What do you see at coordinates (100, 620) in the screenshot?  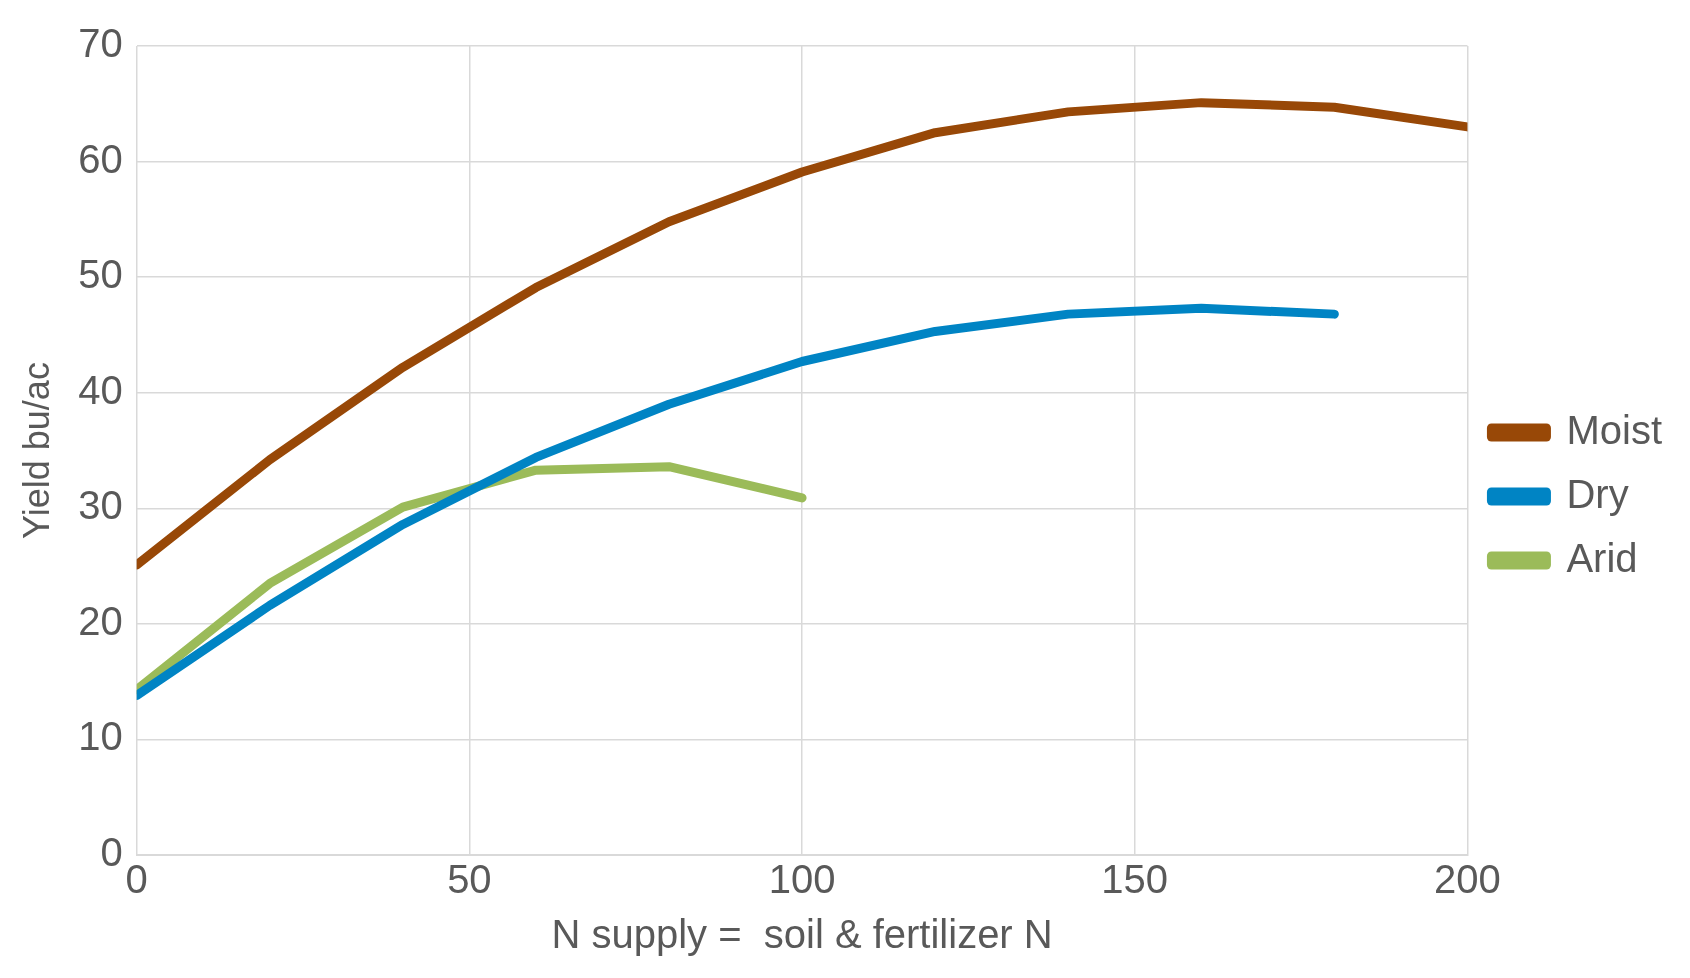 I see `y-tick-label: 20` at bounding box center [100, 620].